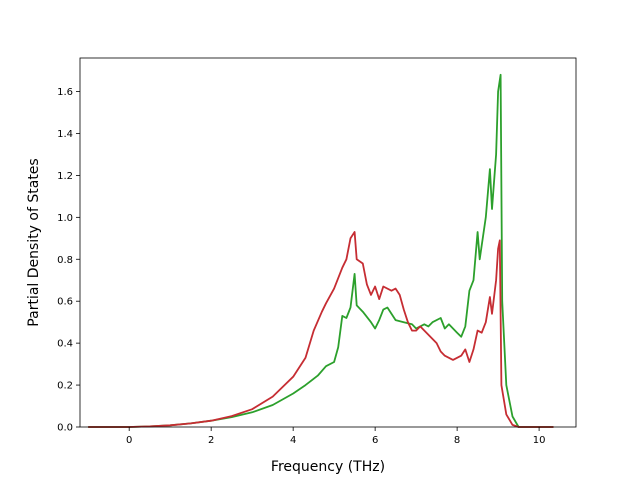 The width and height of the screenshot is (640, 480). I want to click on y-tick-label: 0.0, so click(65, 428).